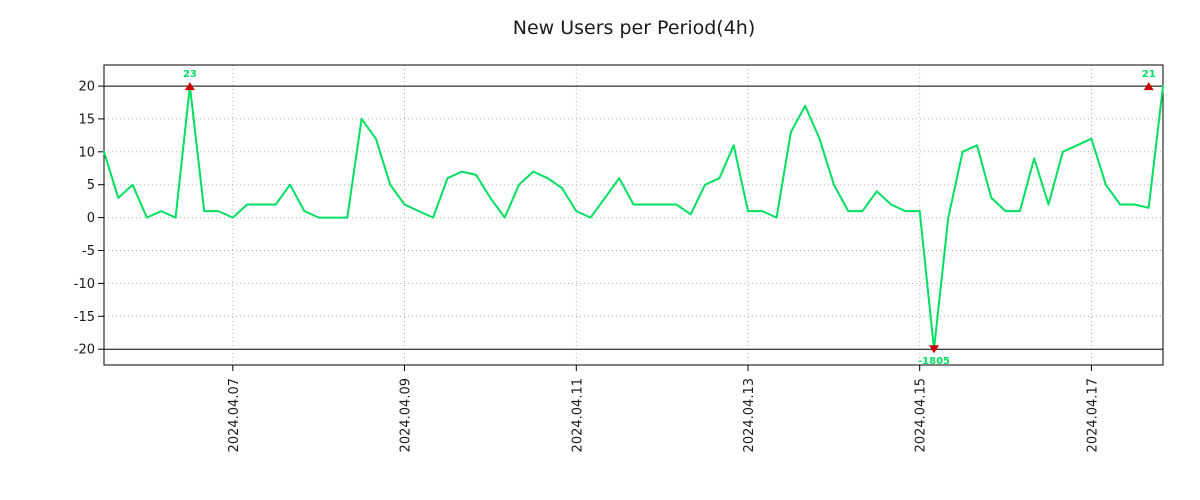 The image size is (1200, 500). I want to click on chart-title: New Users per Period(4h), so click(634, 28).